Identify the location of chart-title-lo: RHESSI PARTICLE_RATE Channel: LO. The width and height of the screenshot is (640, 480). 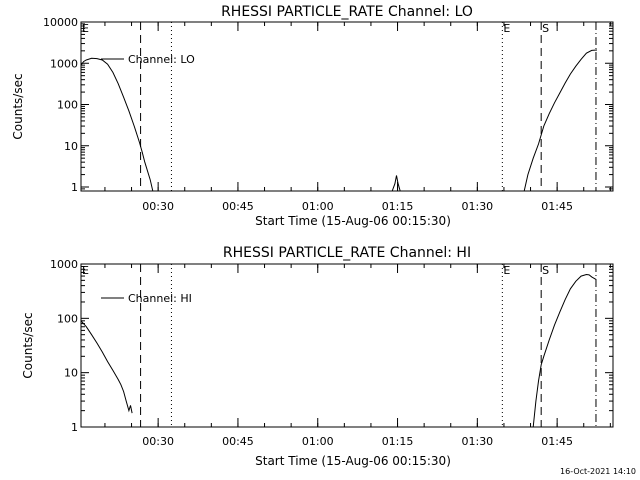
(347, 12).